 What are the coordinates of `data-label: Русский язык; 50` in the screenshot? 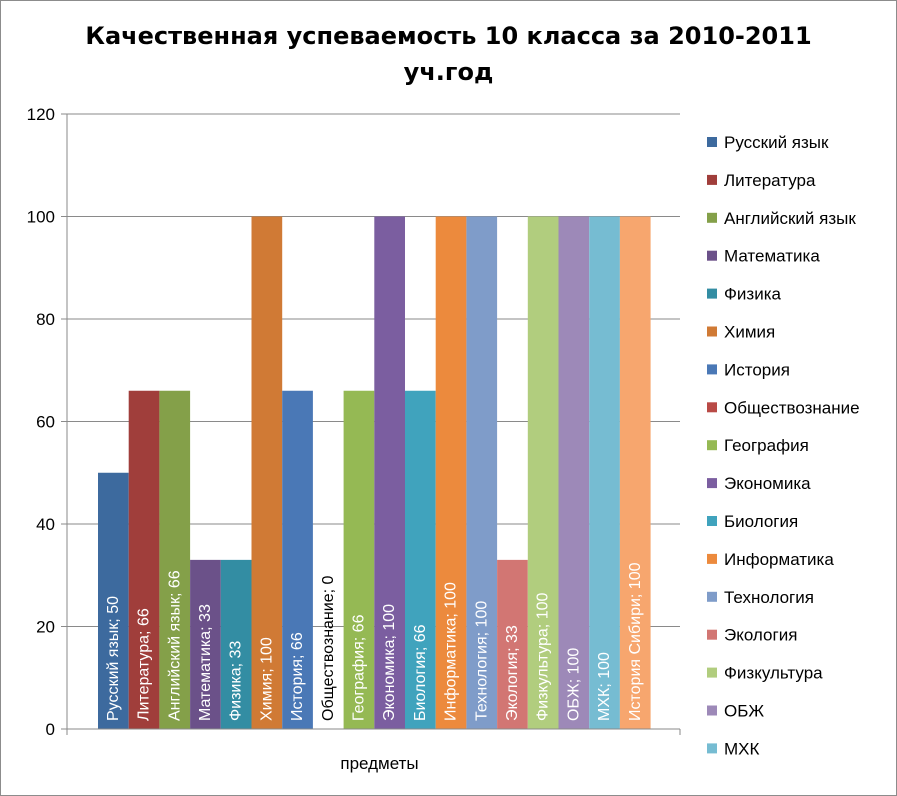 It's located at (113, 658).